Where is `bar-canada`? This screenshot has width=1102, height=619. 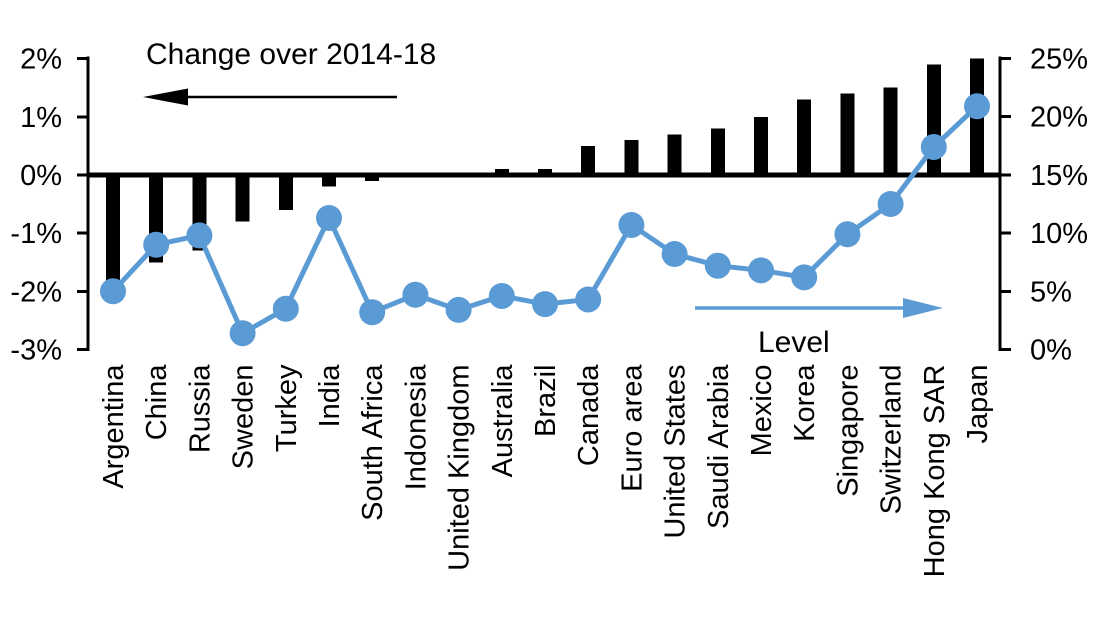
bar-canada is located at coordinates (588, 160).